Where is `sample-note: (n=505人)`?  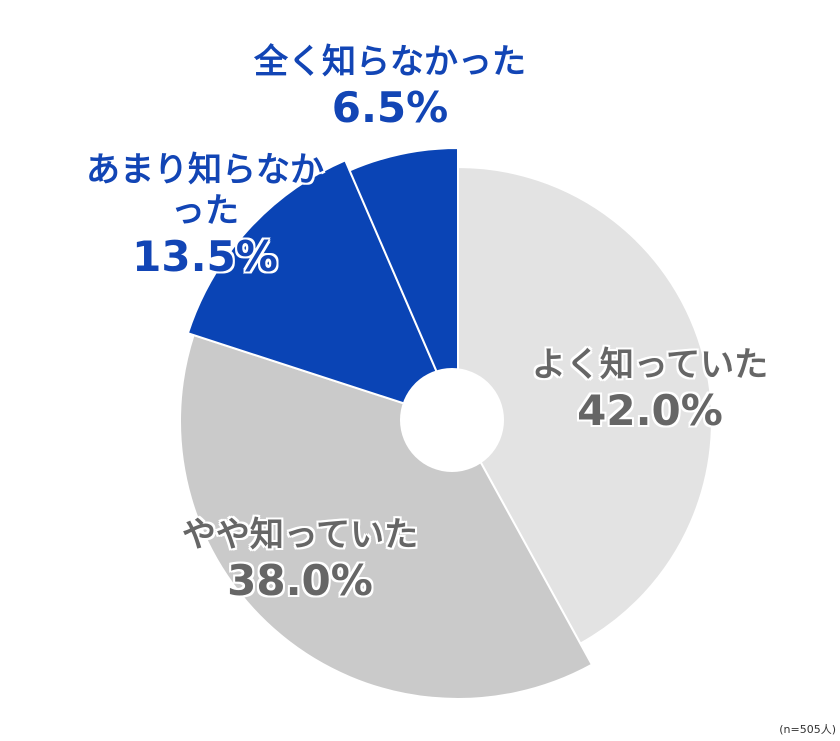 sample-note: (n=505人) is located at coordinates (807, 729).